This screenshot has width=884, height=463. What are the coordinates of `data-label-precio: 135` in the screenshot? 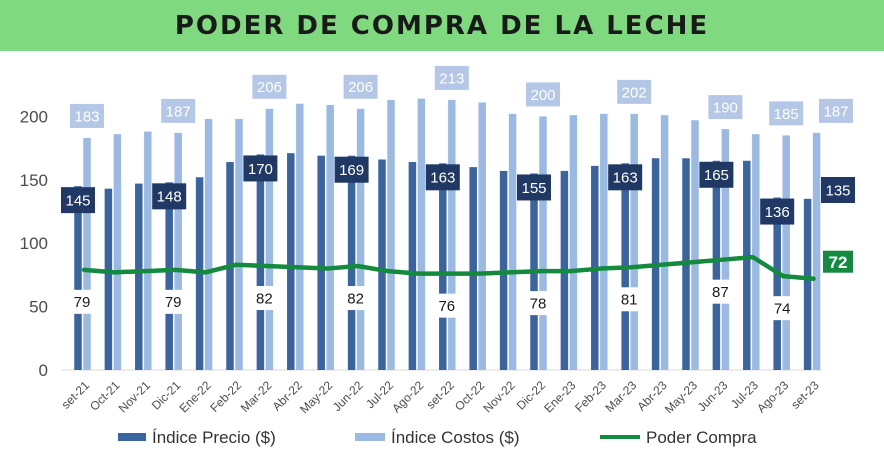 It's located at (837, 190).